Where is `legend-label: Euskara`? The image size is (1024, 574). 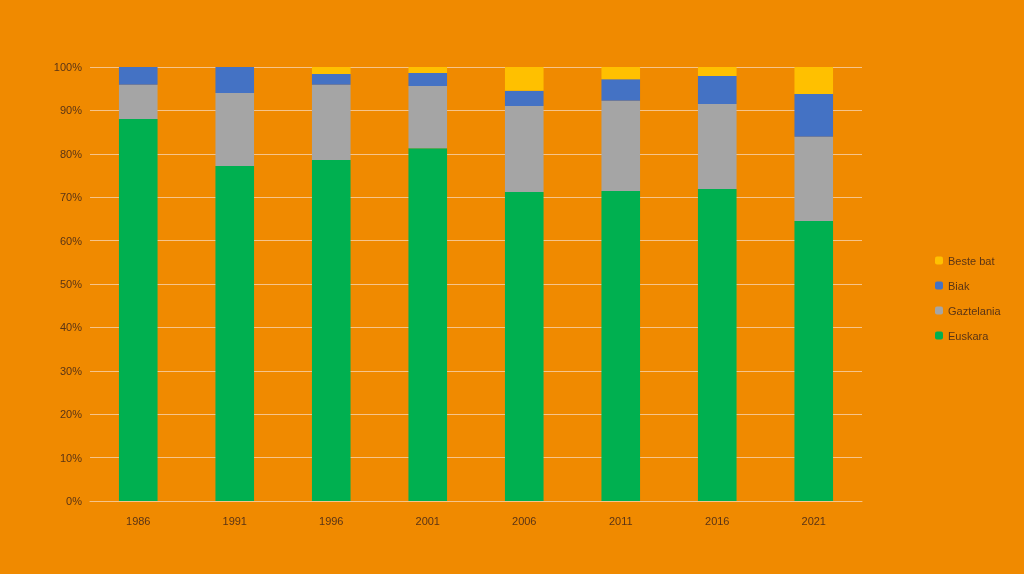 legend-label: Euskara is located at coordinates (969, 335).